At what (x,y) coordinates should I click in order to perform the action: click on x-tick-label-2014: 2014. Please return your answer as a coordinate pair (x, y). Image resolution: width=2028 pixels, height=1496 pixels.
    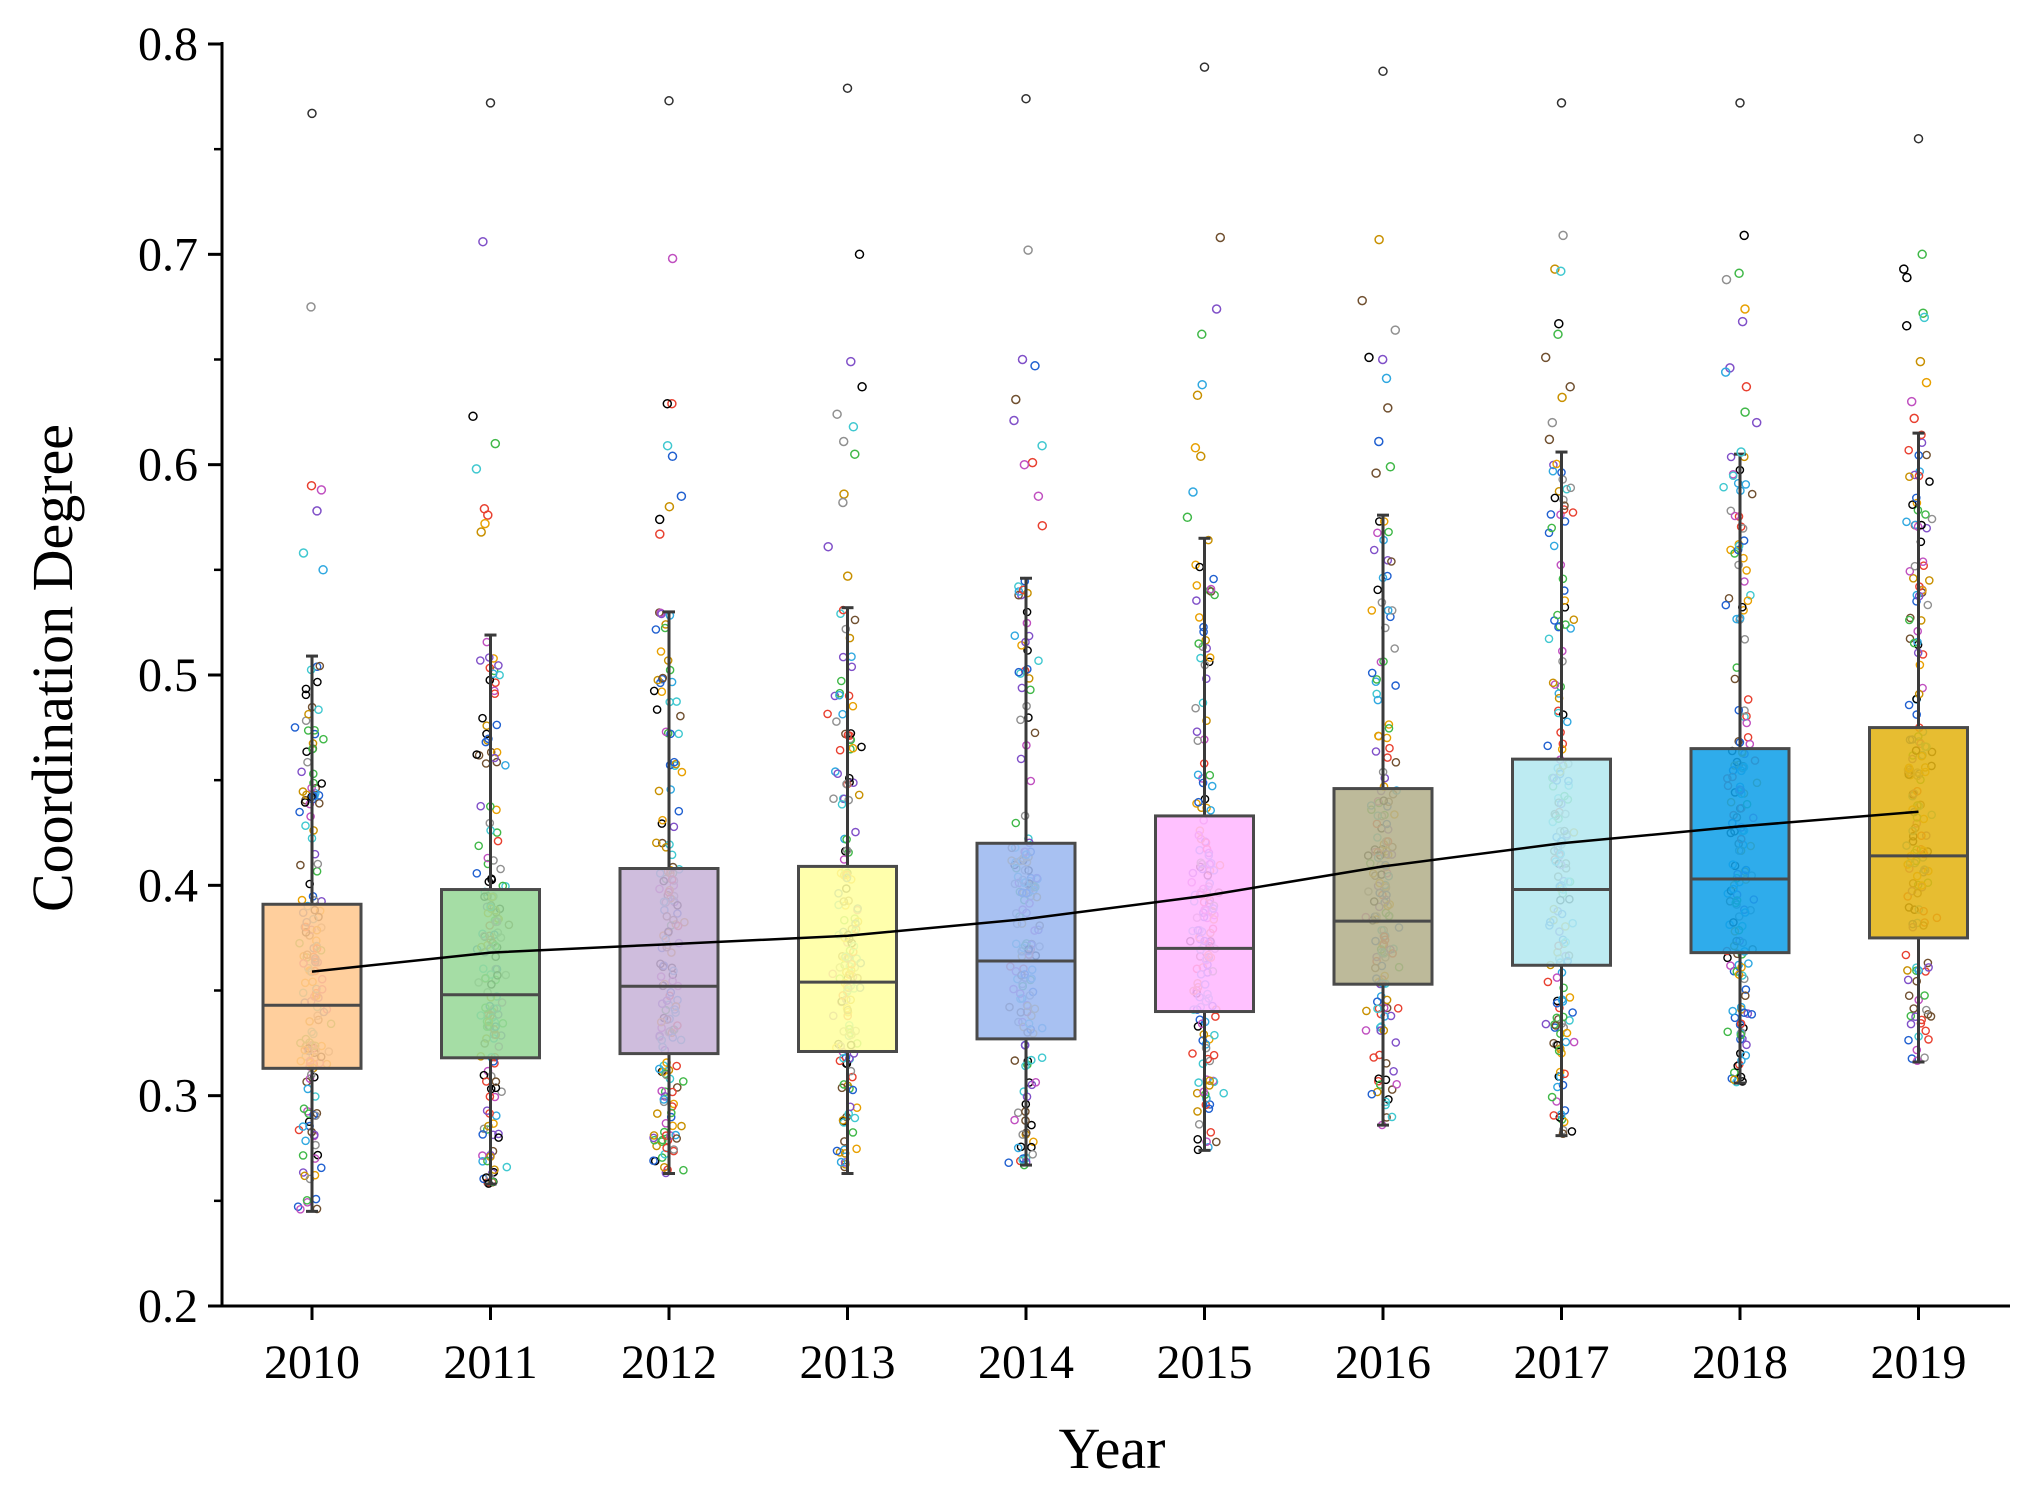
    Looking at the image, I should click on (1026, 1362).